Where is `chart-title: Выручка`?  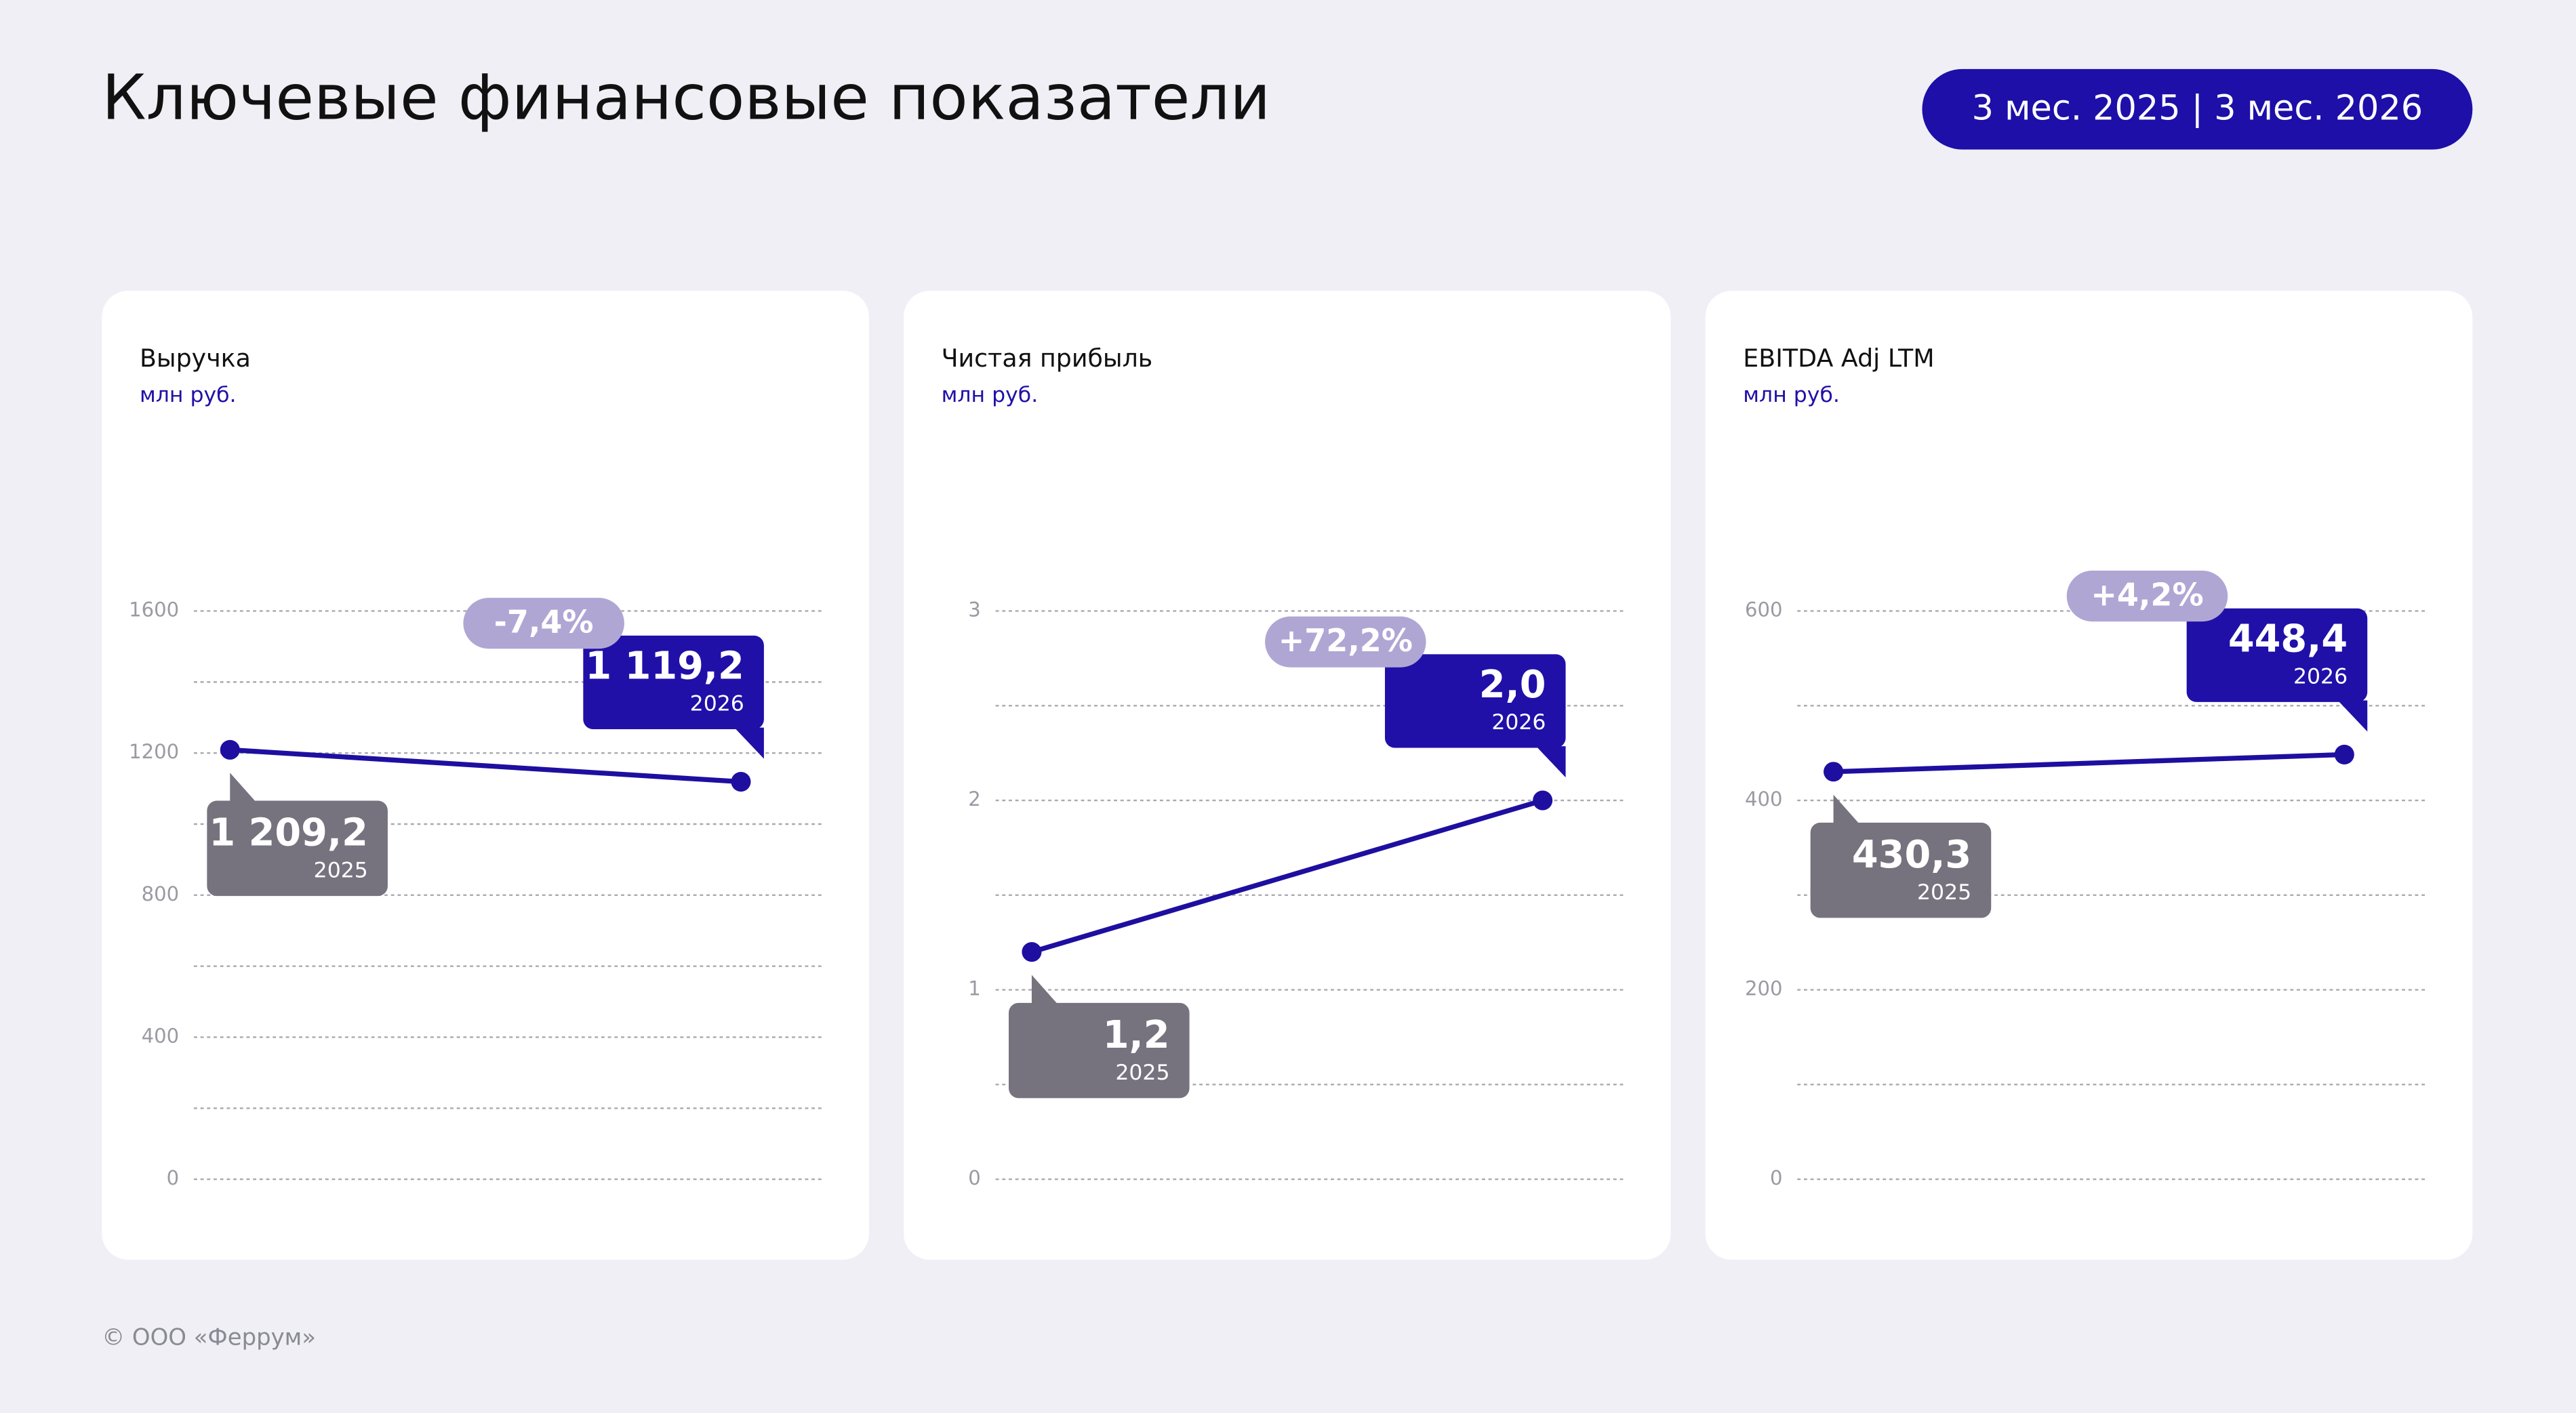 chart-title: Выручка is located at coordinates (195, 358).